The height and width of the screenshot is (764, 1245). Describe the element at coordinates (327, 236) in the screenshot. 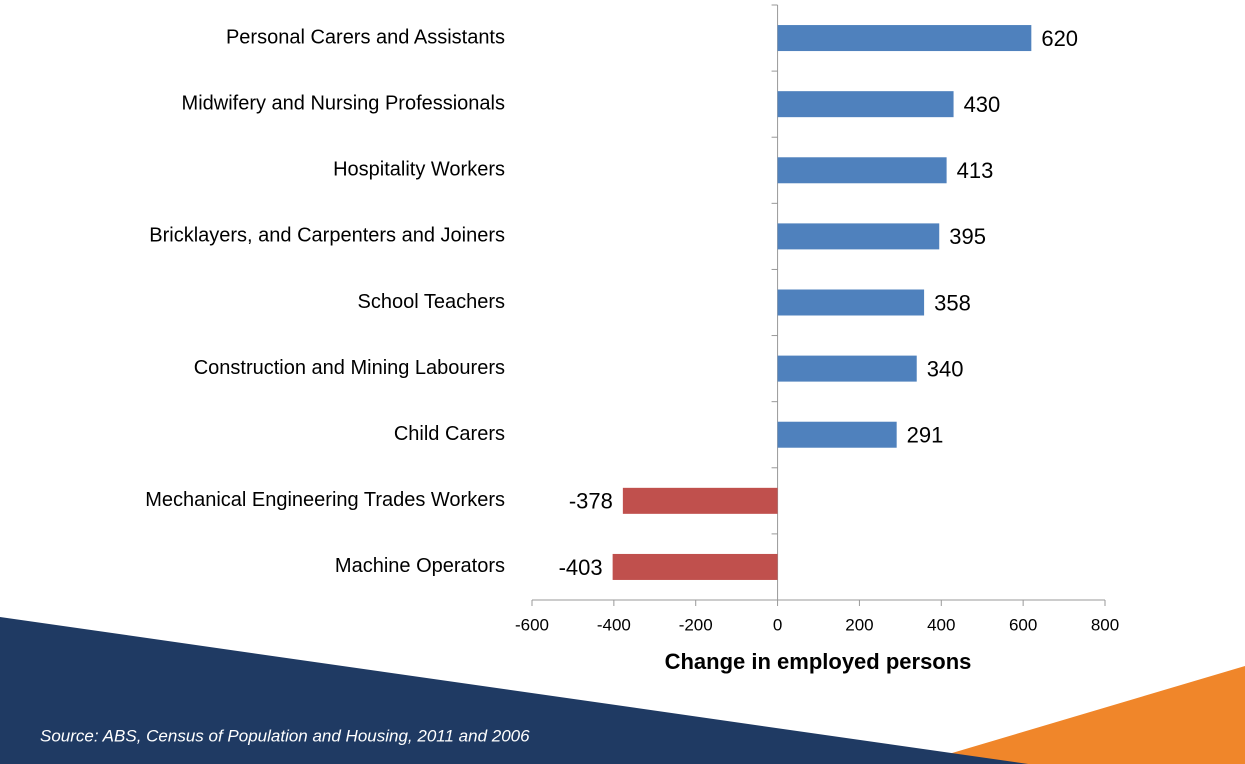

I see `category-label: Bricklayers, and Carpenters and Joiners` at that location.